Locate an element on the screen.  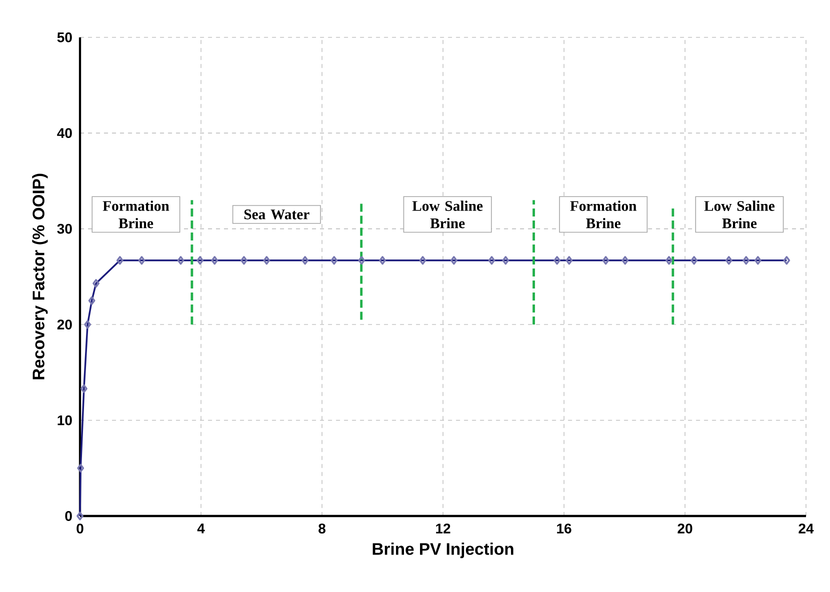
y-tick-label: 50 is located at coordinates (64, 37).